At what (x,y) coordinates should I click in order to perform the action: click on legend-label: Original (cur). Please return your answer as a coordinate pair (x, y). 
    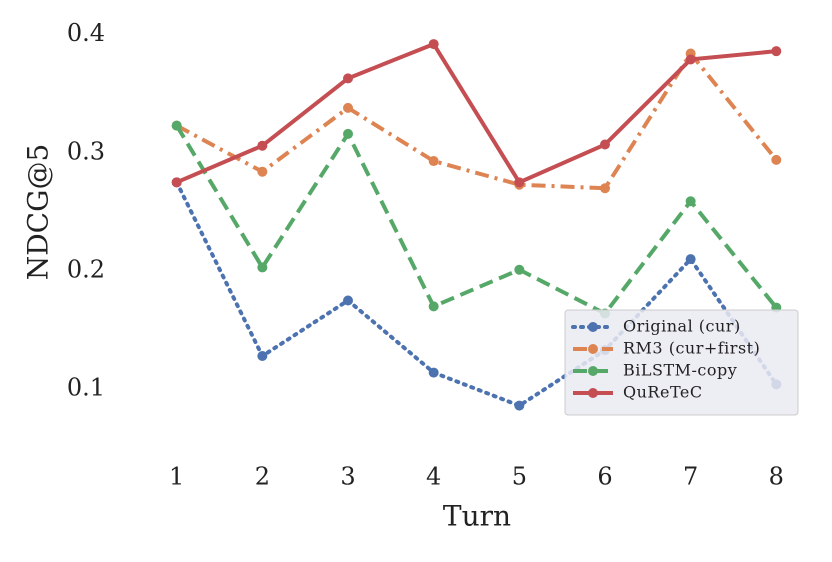
    Looking at the image, I should click on (682, 326).